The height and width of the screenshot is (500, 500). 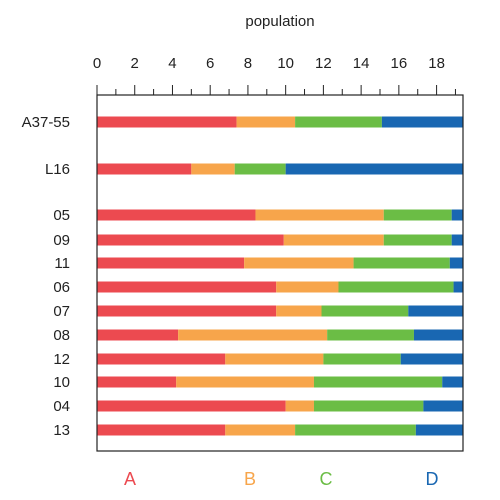 What do you see at coordinates (210, 63) in the screenshot?
I see `x-tick-label: 6` at bounding box center [210, 63].